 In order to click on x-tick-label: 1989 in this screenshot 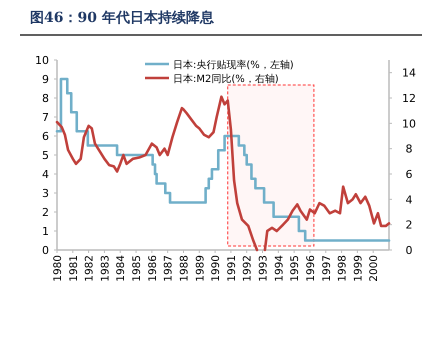, I will do `click(200, 268)`.